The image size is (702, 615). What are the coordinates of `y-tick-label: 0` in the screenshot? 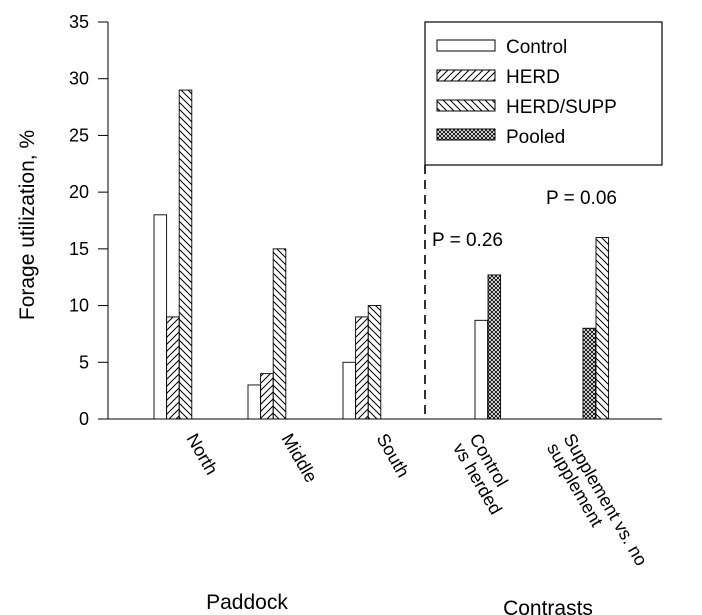 It's located at (84, 419).